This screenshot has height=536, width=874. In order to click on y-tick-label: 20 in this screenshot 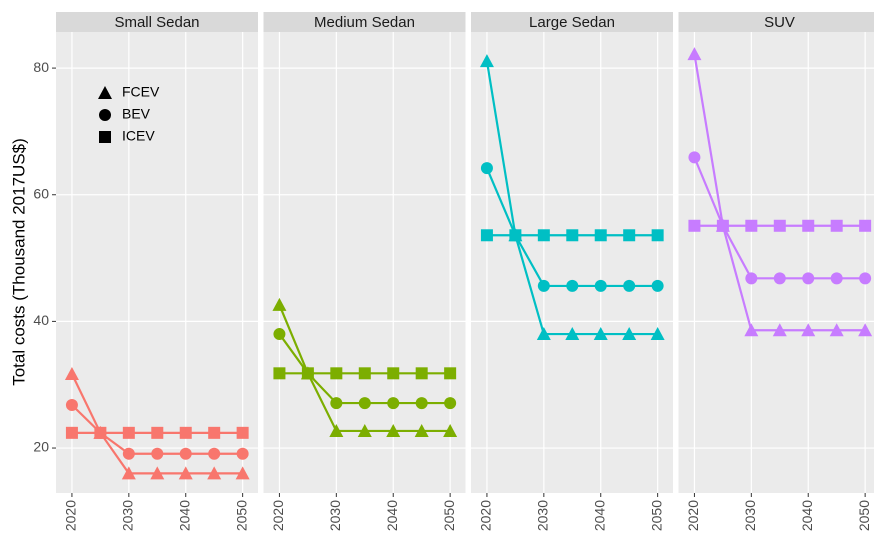, I will do `click(41, 447)`.